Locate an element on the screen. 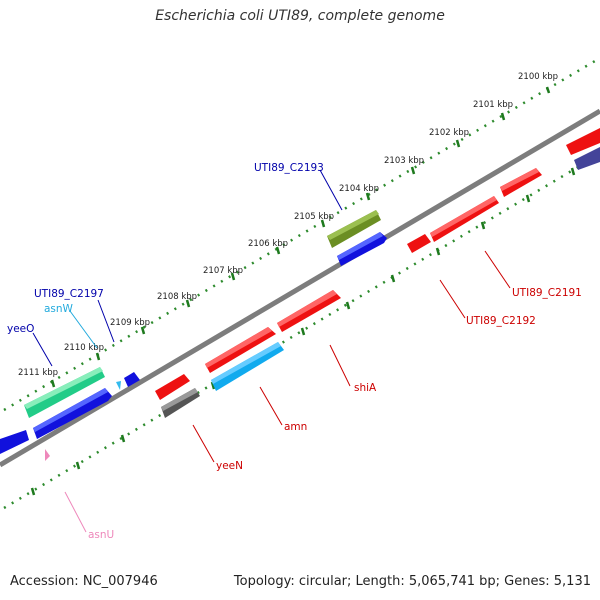  gene-red-right-top is located at coordinates (583, 141).